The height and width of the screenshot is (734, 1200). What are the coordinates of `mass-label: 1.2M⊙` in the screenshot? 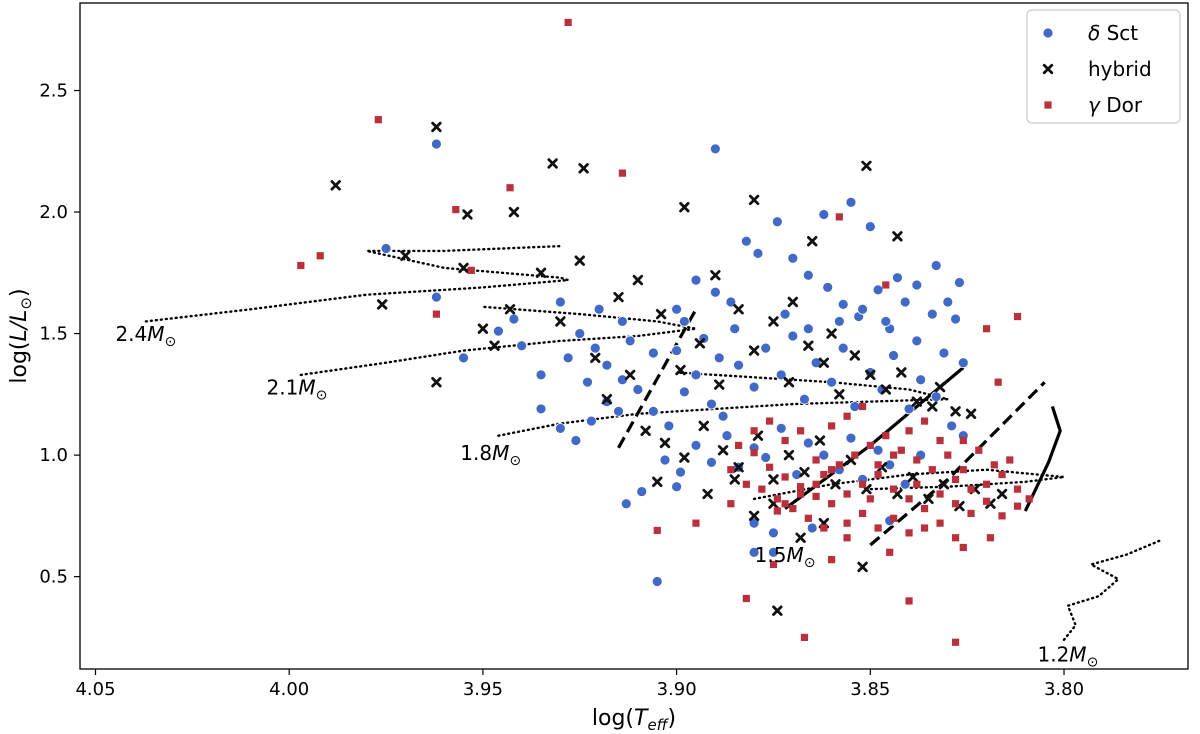 It's located at (1067, 657).